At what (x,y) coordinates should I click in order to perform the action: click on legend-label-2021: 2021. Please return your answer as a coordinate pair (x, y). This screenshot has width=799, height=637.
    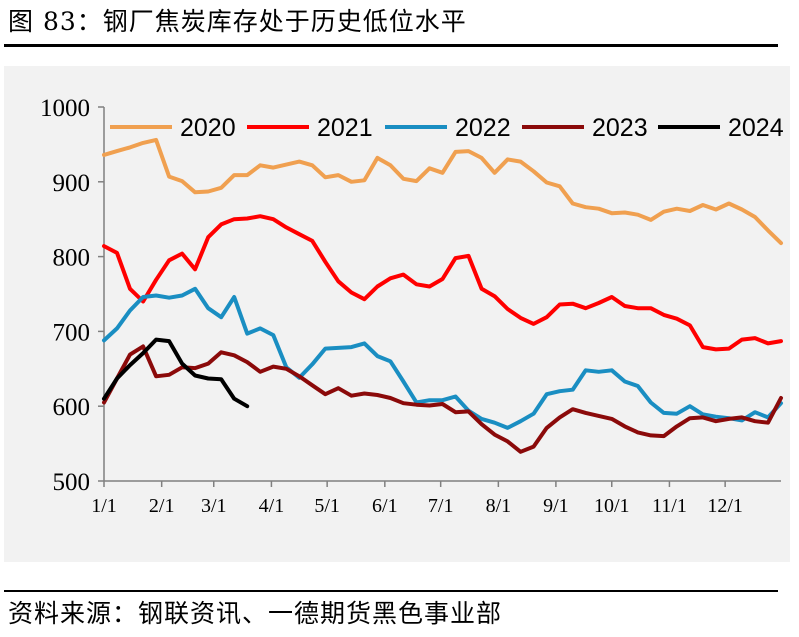
    Looking at the image, I should click on (345, 128).